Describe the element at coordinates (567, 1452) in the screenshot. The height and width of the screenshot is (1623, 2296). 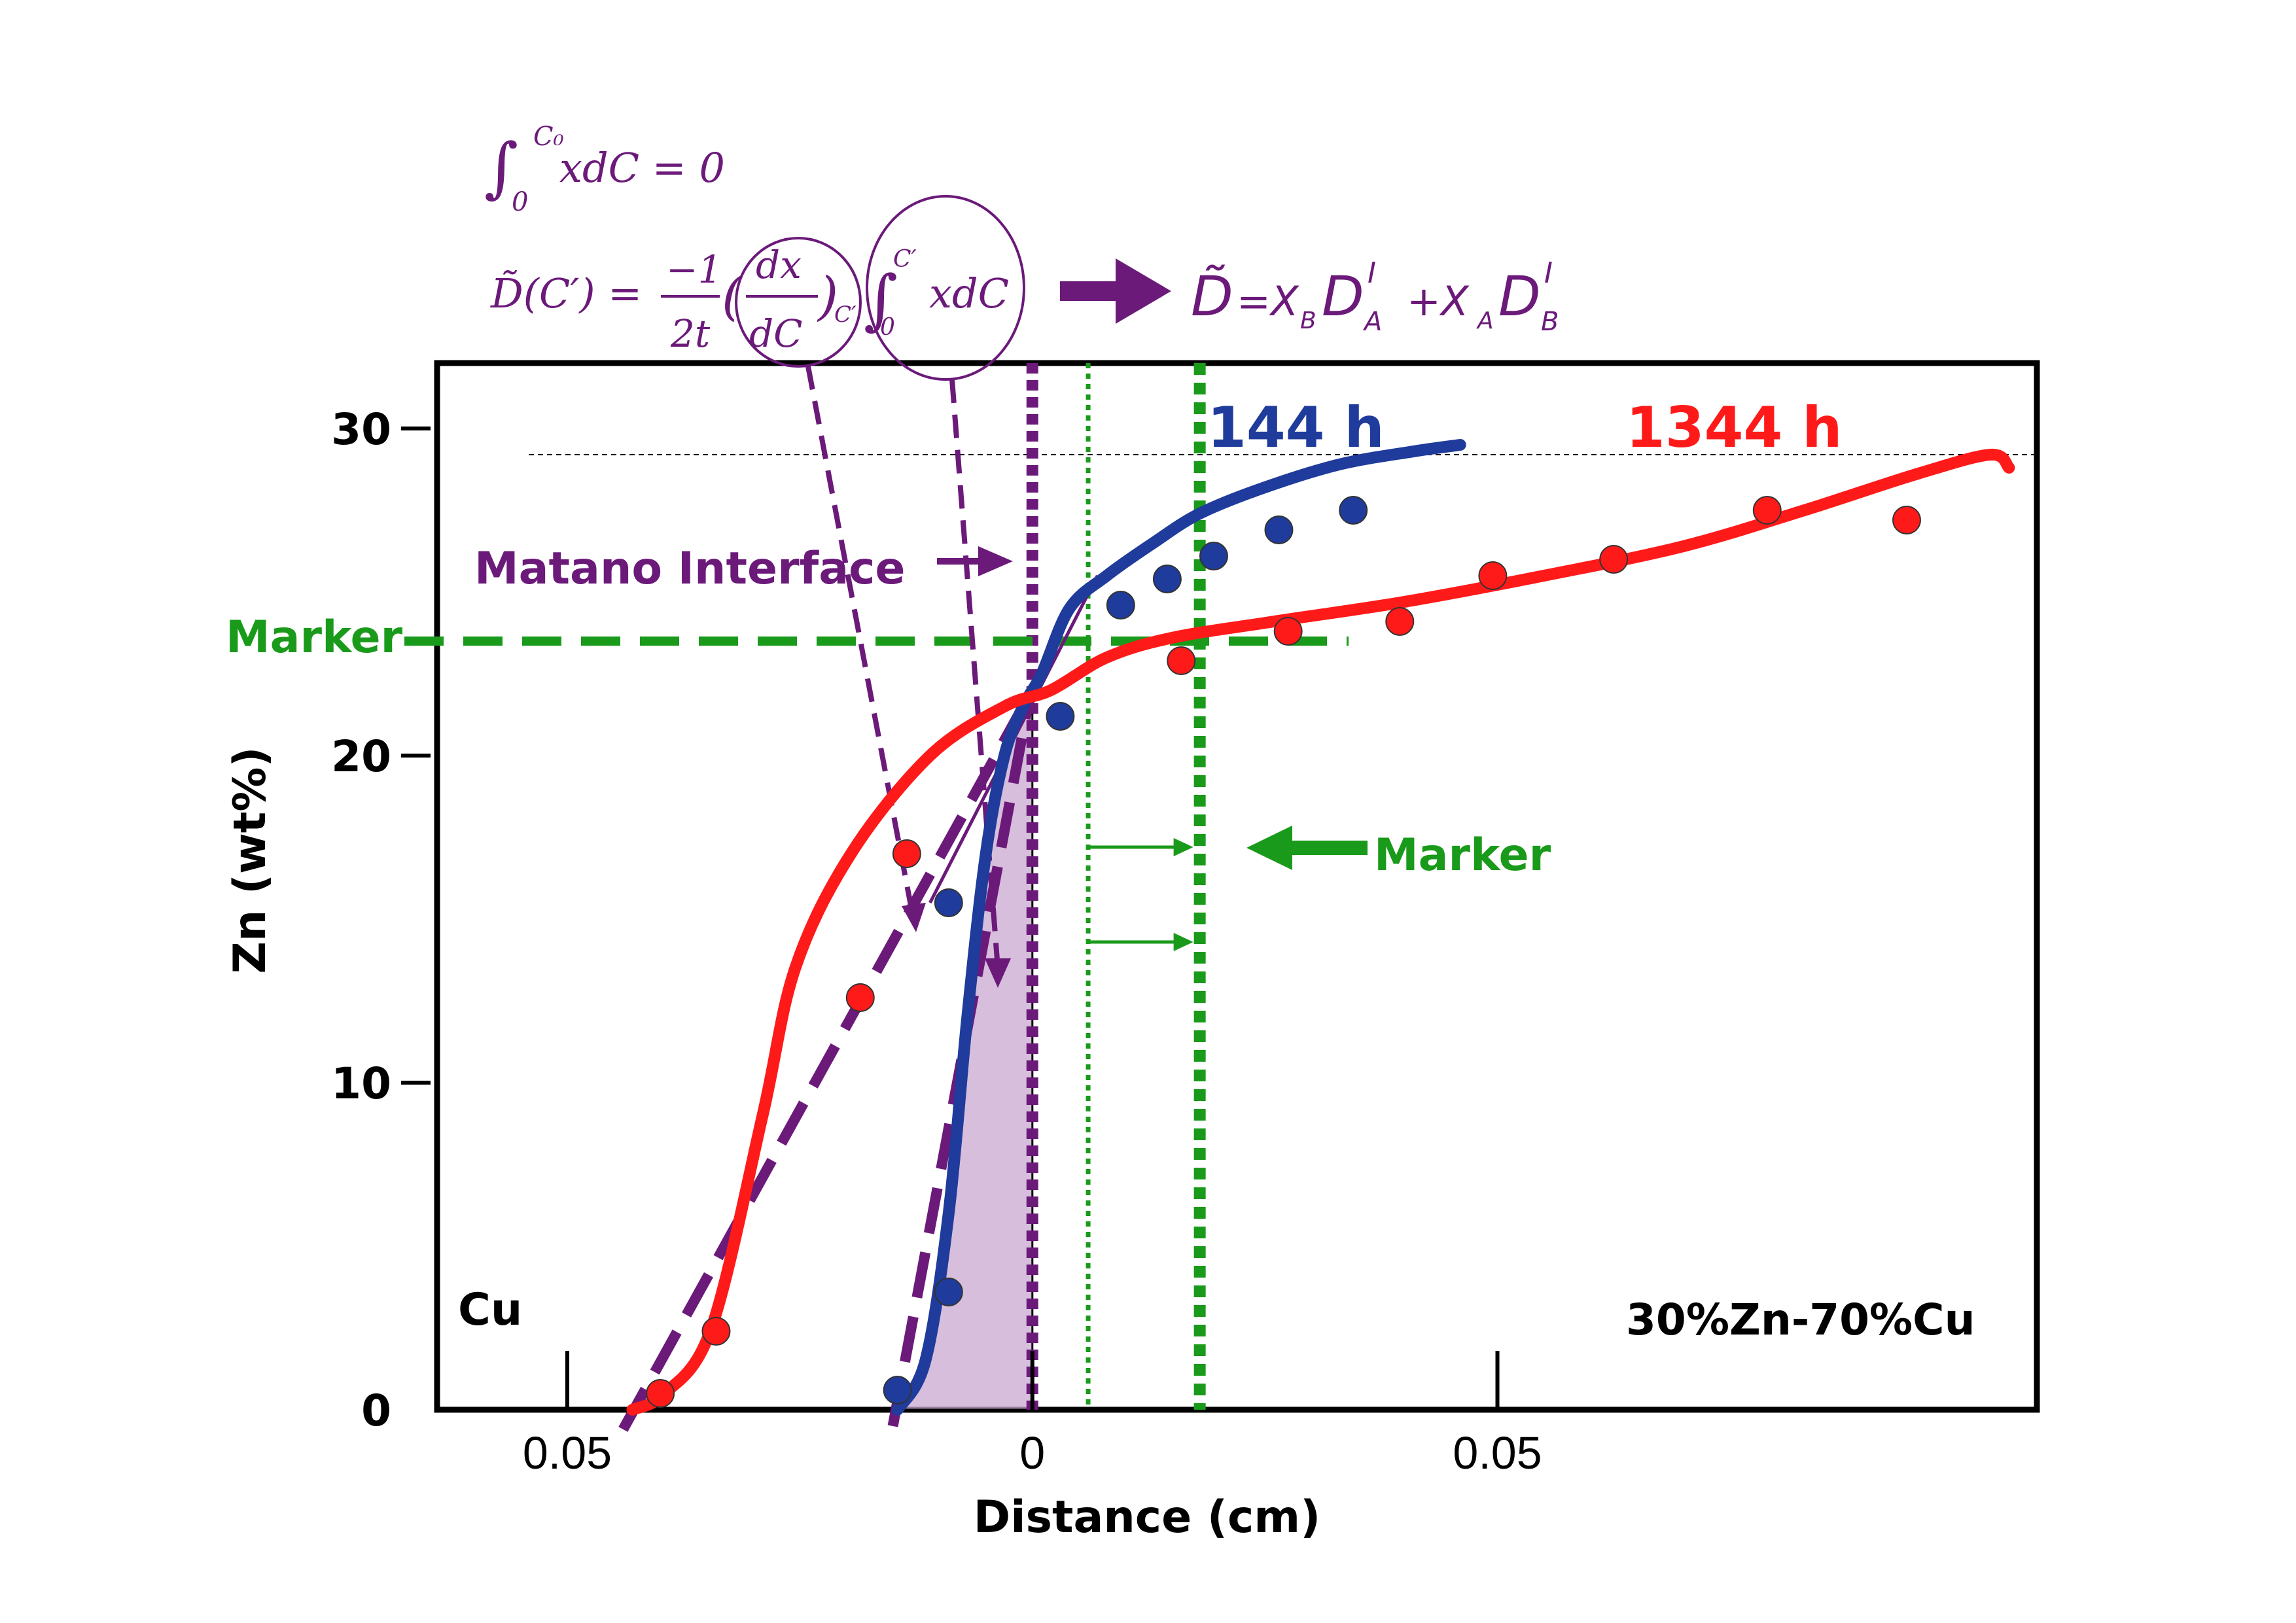
I see `x-tick-label-0: 0.05` at that location.